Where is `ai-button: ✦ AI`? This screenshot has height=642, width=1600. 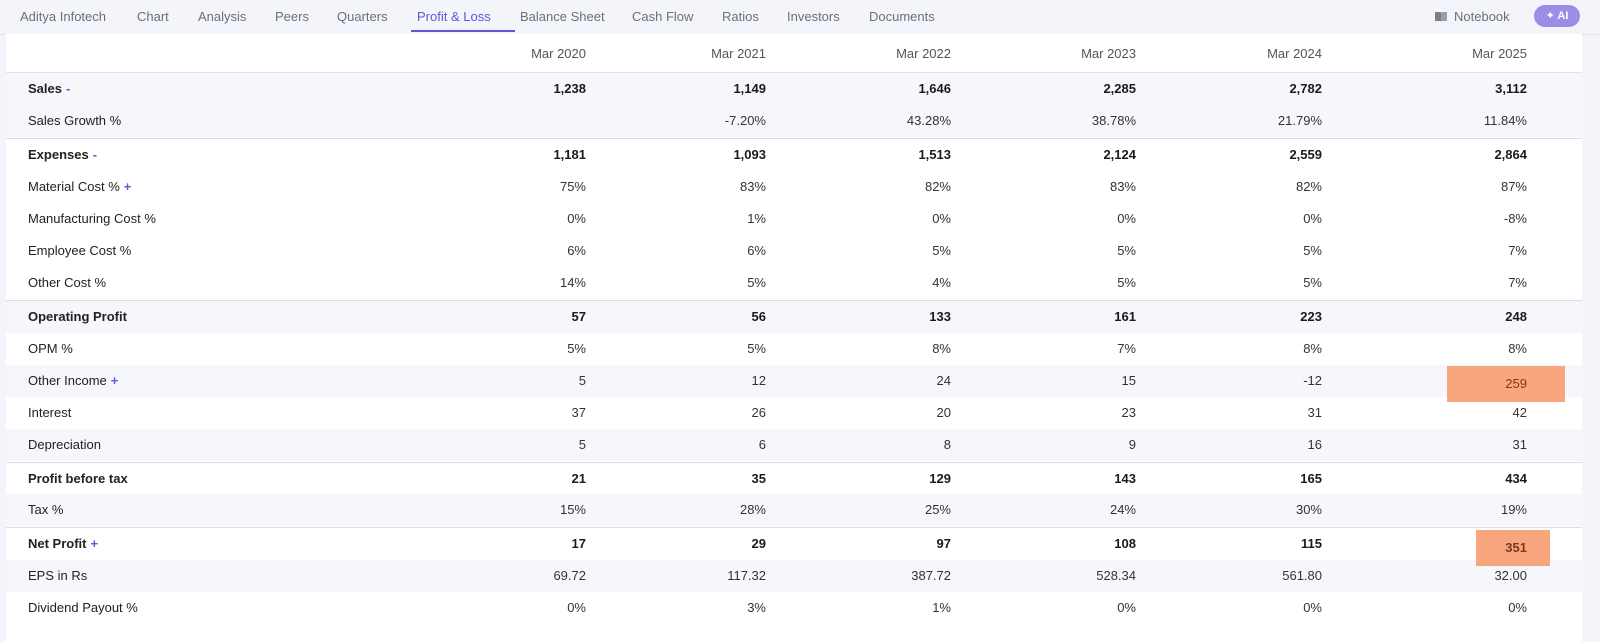
ai-button: ✦ AI is located at coordinates (1557, 16).